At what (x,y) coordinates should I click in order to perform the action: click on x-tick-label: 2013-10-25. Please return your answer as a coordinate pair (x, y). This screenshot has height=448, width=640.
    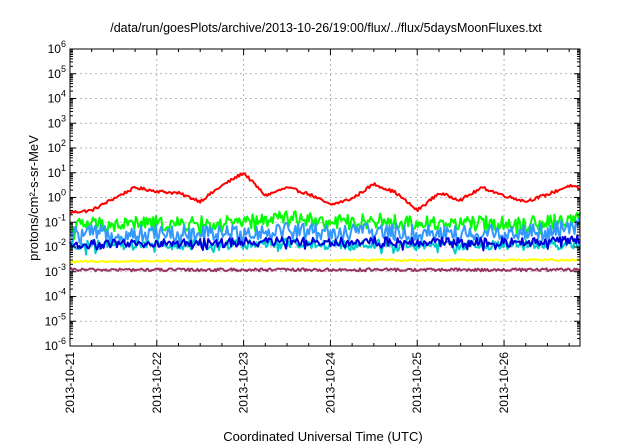
    Looking at the image, I should click on (417, 383).